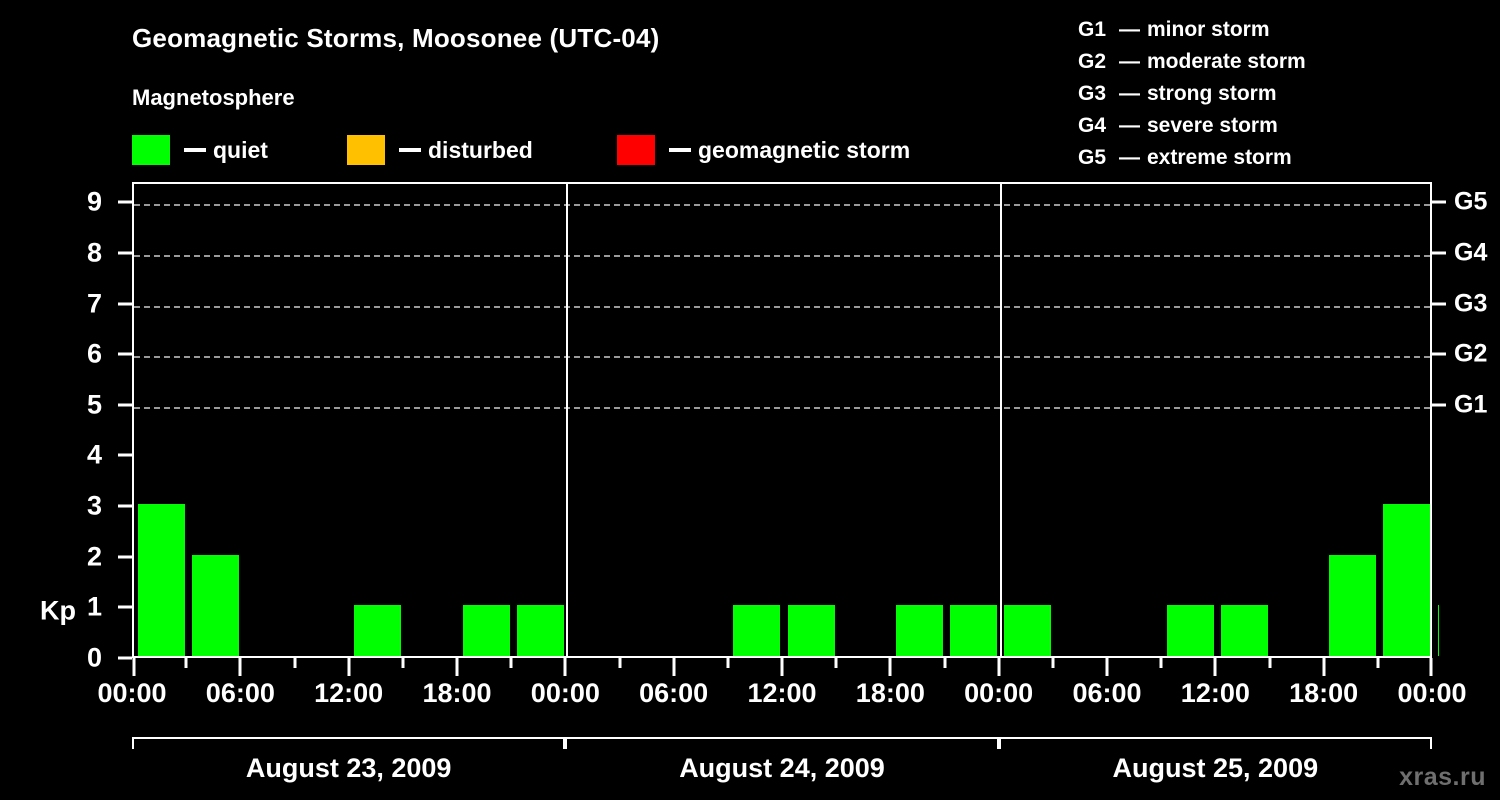 Image resolution: width=1500 pixels, height=800 pixels. Describe the element at coordinates (94, 252) in the screenshot. I see `kp-tick-label-8: 8` at that location.